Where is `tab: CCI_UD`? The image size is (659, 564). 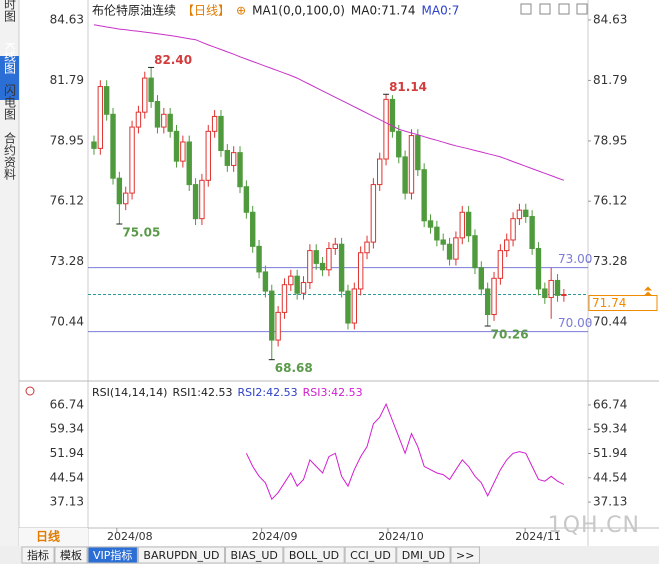 tab: CCI_UD is located at coordinates (370, 555).